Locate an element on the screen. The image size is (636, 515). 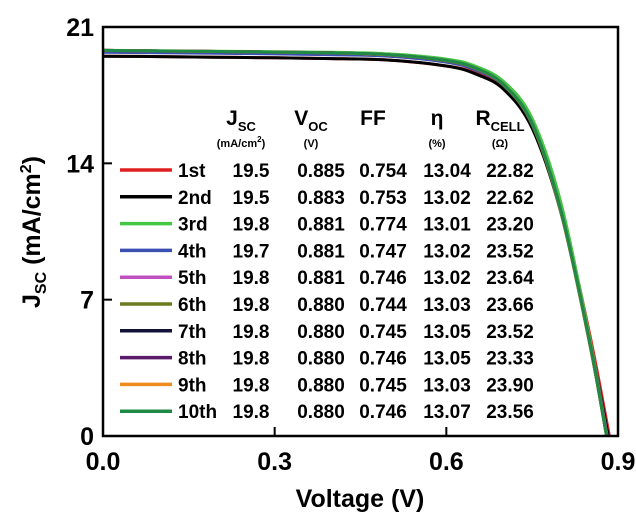
x-tick-label: 0.6 is located at coordinates (446, 462).